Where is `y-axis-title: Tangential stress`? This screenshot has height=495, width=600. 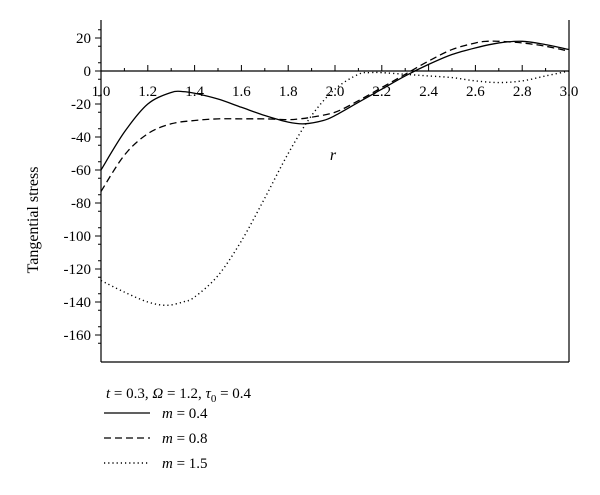
y-axis-title: Tangential stress is located at coordinates (33, 220).